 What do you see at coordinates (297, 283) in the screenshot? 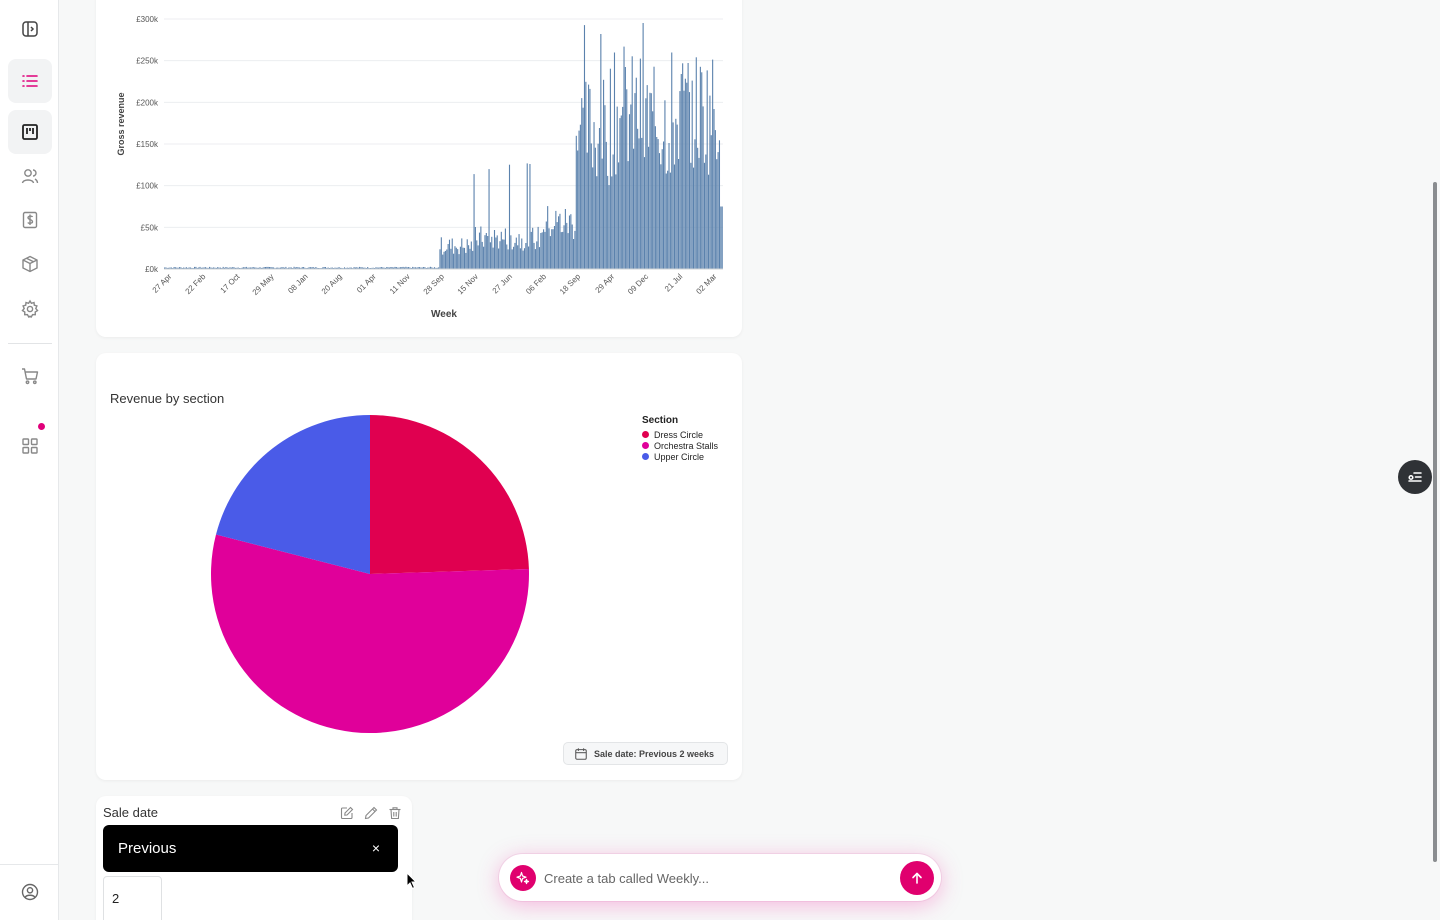
I see `x-tick-label: 08 Jan` at bounding box center [297, 283].